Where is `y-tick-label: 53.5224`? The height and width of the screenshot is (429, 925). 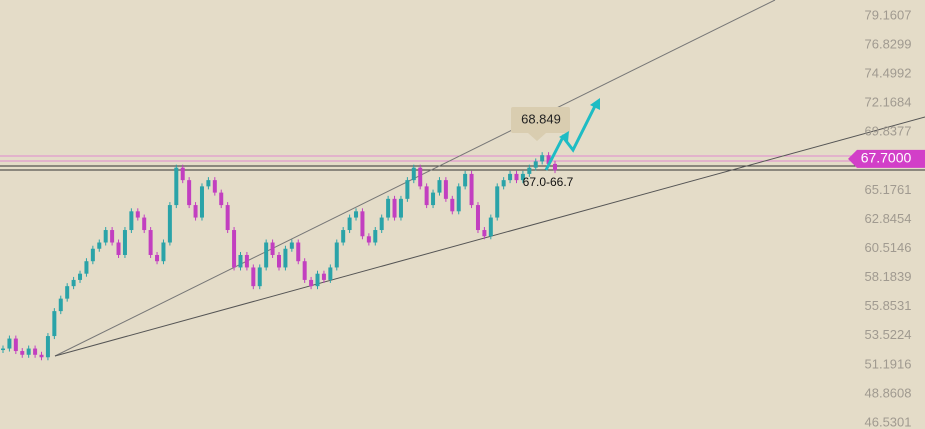
y-tick-label: 53.5224 is located at coordinates (888, 334).